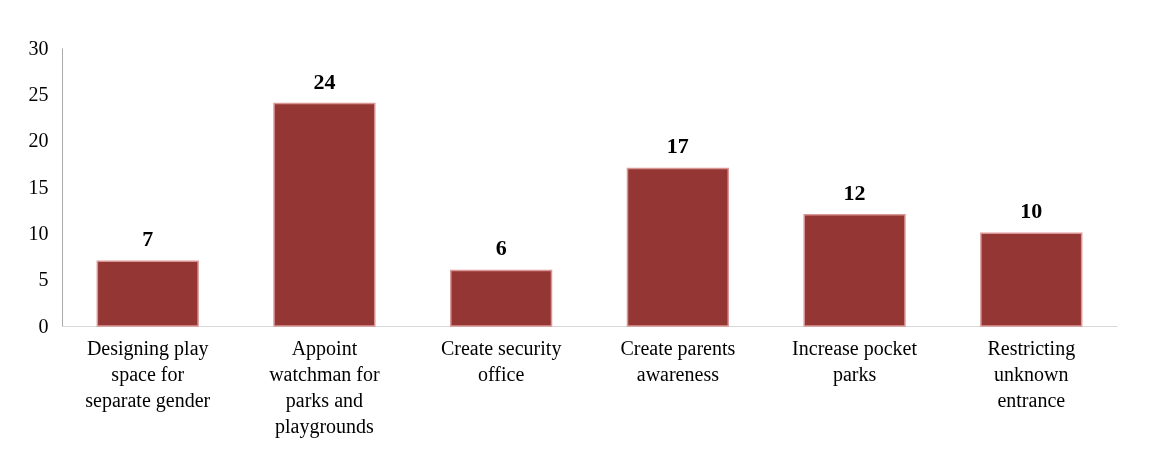 This screenshot has height=466, width=1150. Describe the element at coordinates (677, 146) in the screenshot. I see `data-label: 17` at that location.